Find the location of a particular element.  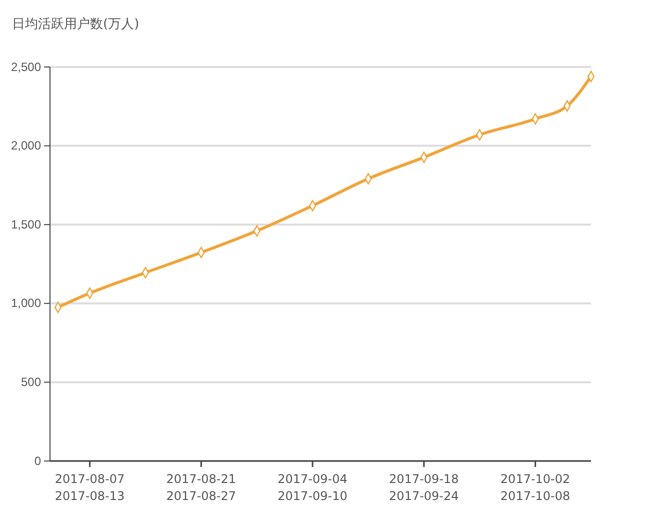

x-tick-label: 2017-09-04 2017-09-10 is located at coordinates (313, 487).